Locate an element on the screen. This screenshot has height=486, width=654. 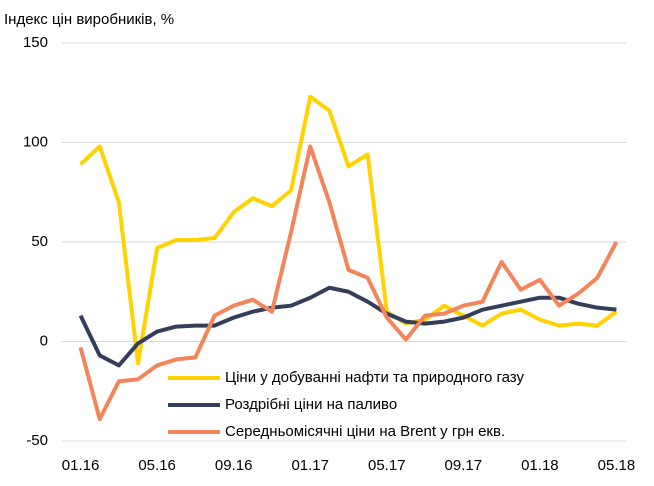
y-tick-label: 100 is located at coordinates (35, 141).